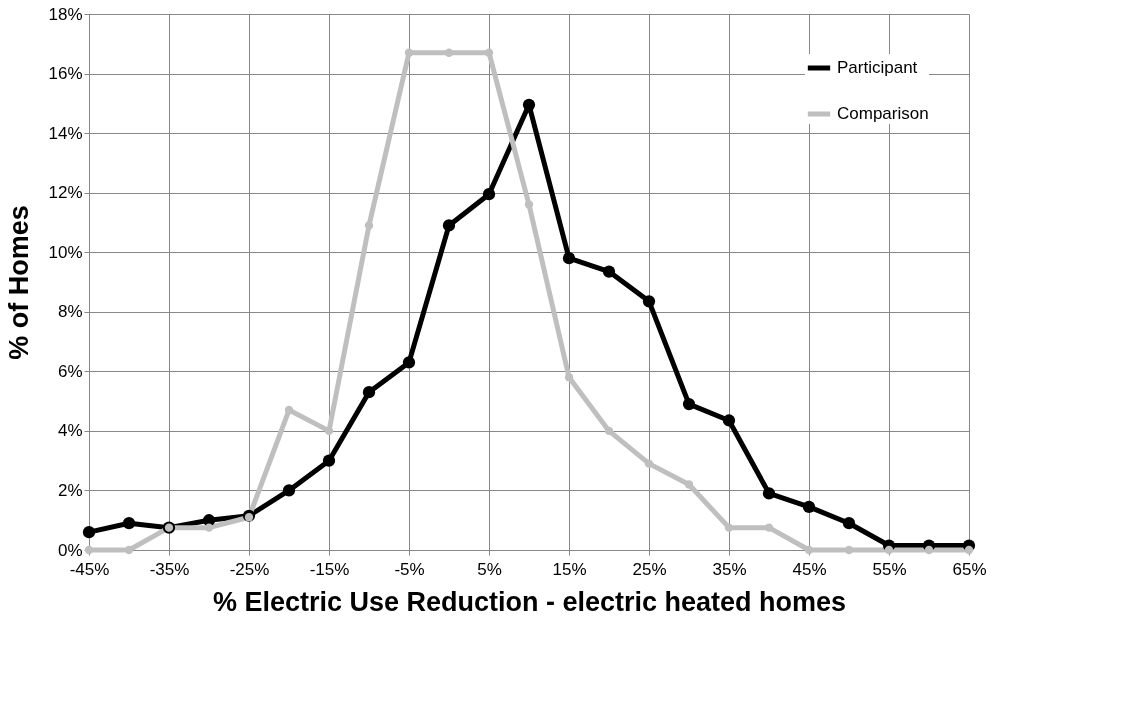  What do you see at coordinates (65, 193) in the screenshot?
I see `y-tick-label: 12%` at bounding box center [65, 193].